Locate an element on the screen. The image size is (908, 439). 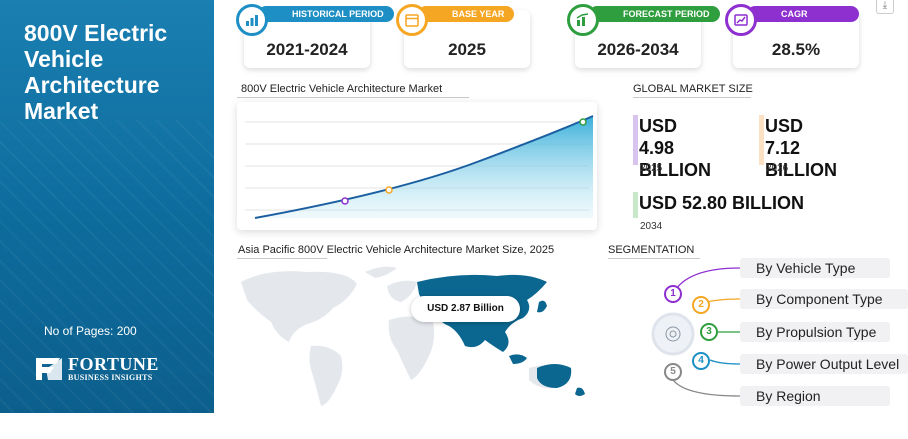
base-year-value: 2025 is located at coordinates (467, 49).